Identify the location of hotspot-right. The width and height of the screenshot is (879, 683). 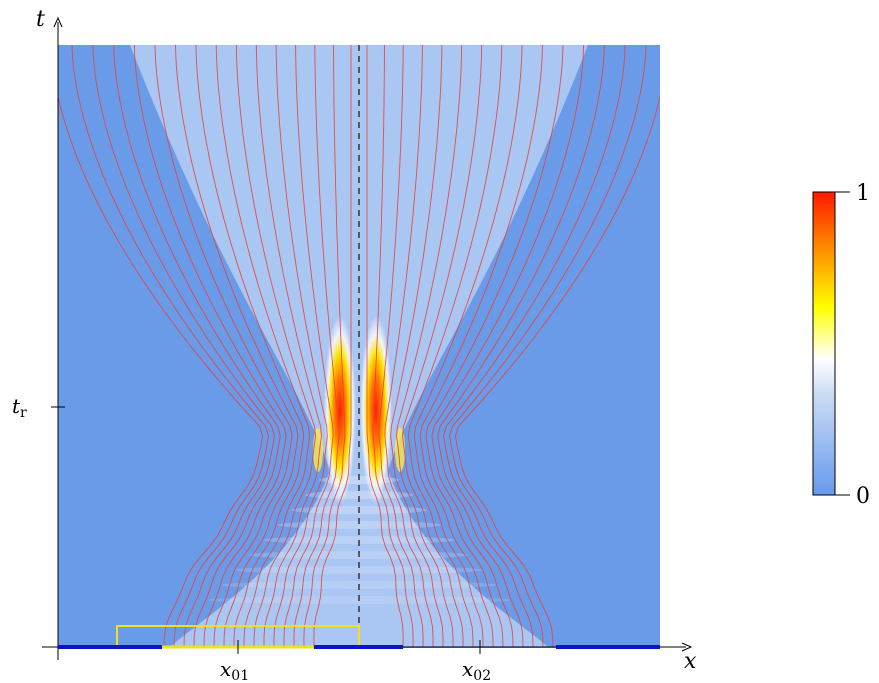
(376, 410).